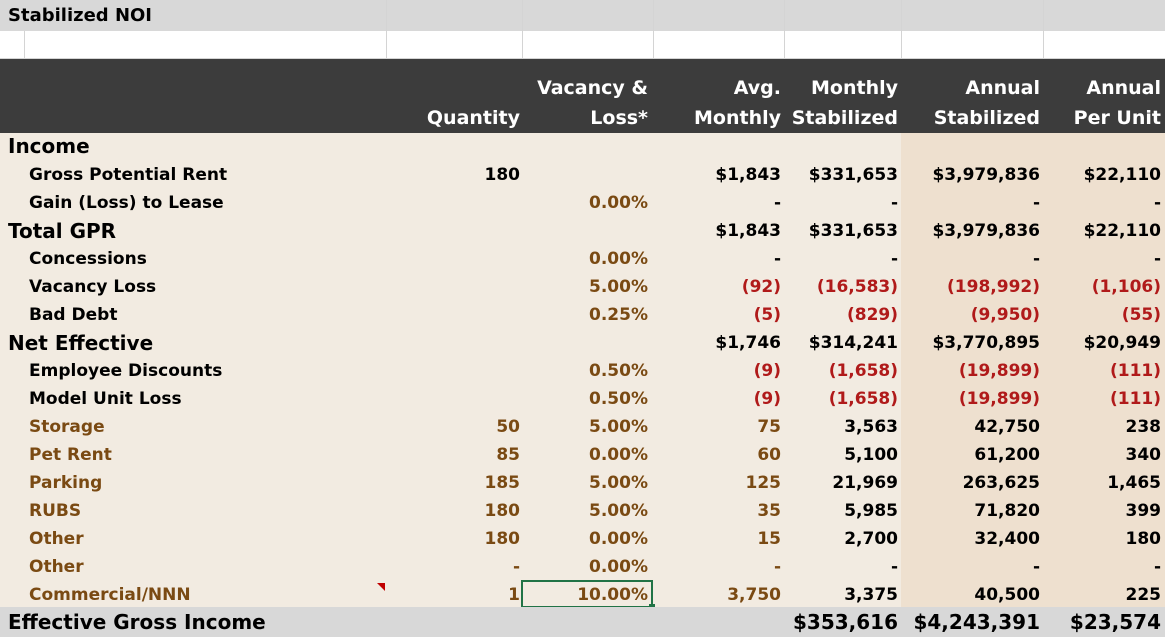 Image resolution: width=1165 pixels, height=637 pixels. What do you see at coordinates (1157, 567) in the screenshot?
I see `cell-per-unit: -` at bounding box center [1157, 567].